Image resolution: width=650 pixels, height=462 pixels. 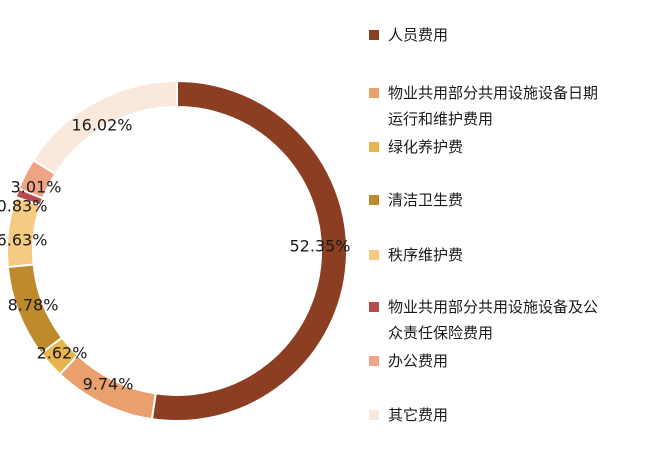 I want to click on data-label-4: 8.78%, so click(x=33, y=305).